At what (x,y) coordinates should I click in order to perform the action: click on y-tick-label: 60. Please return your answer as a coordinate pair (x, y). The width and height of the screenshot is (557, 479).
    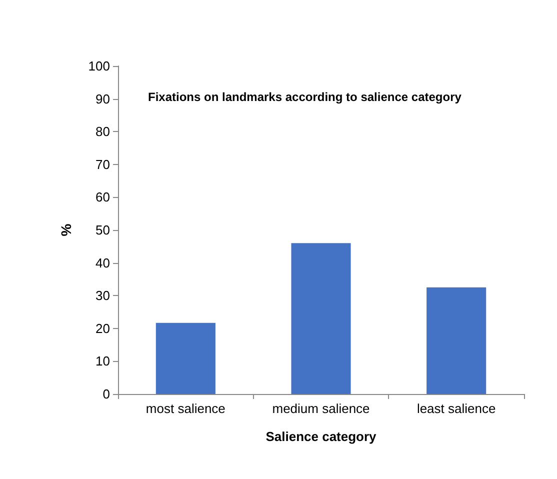
    Looking at the image, I should click on (103, 197).